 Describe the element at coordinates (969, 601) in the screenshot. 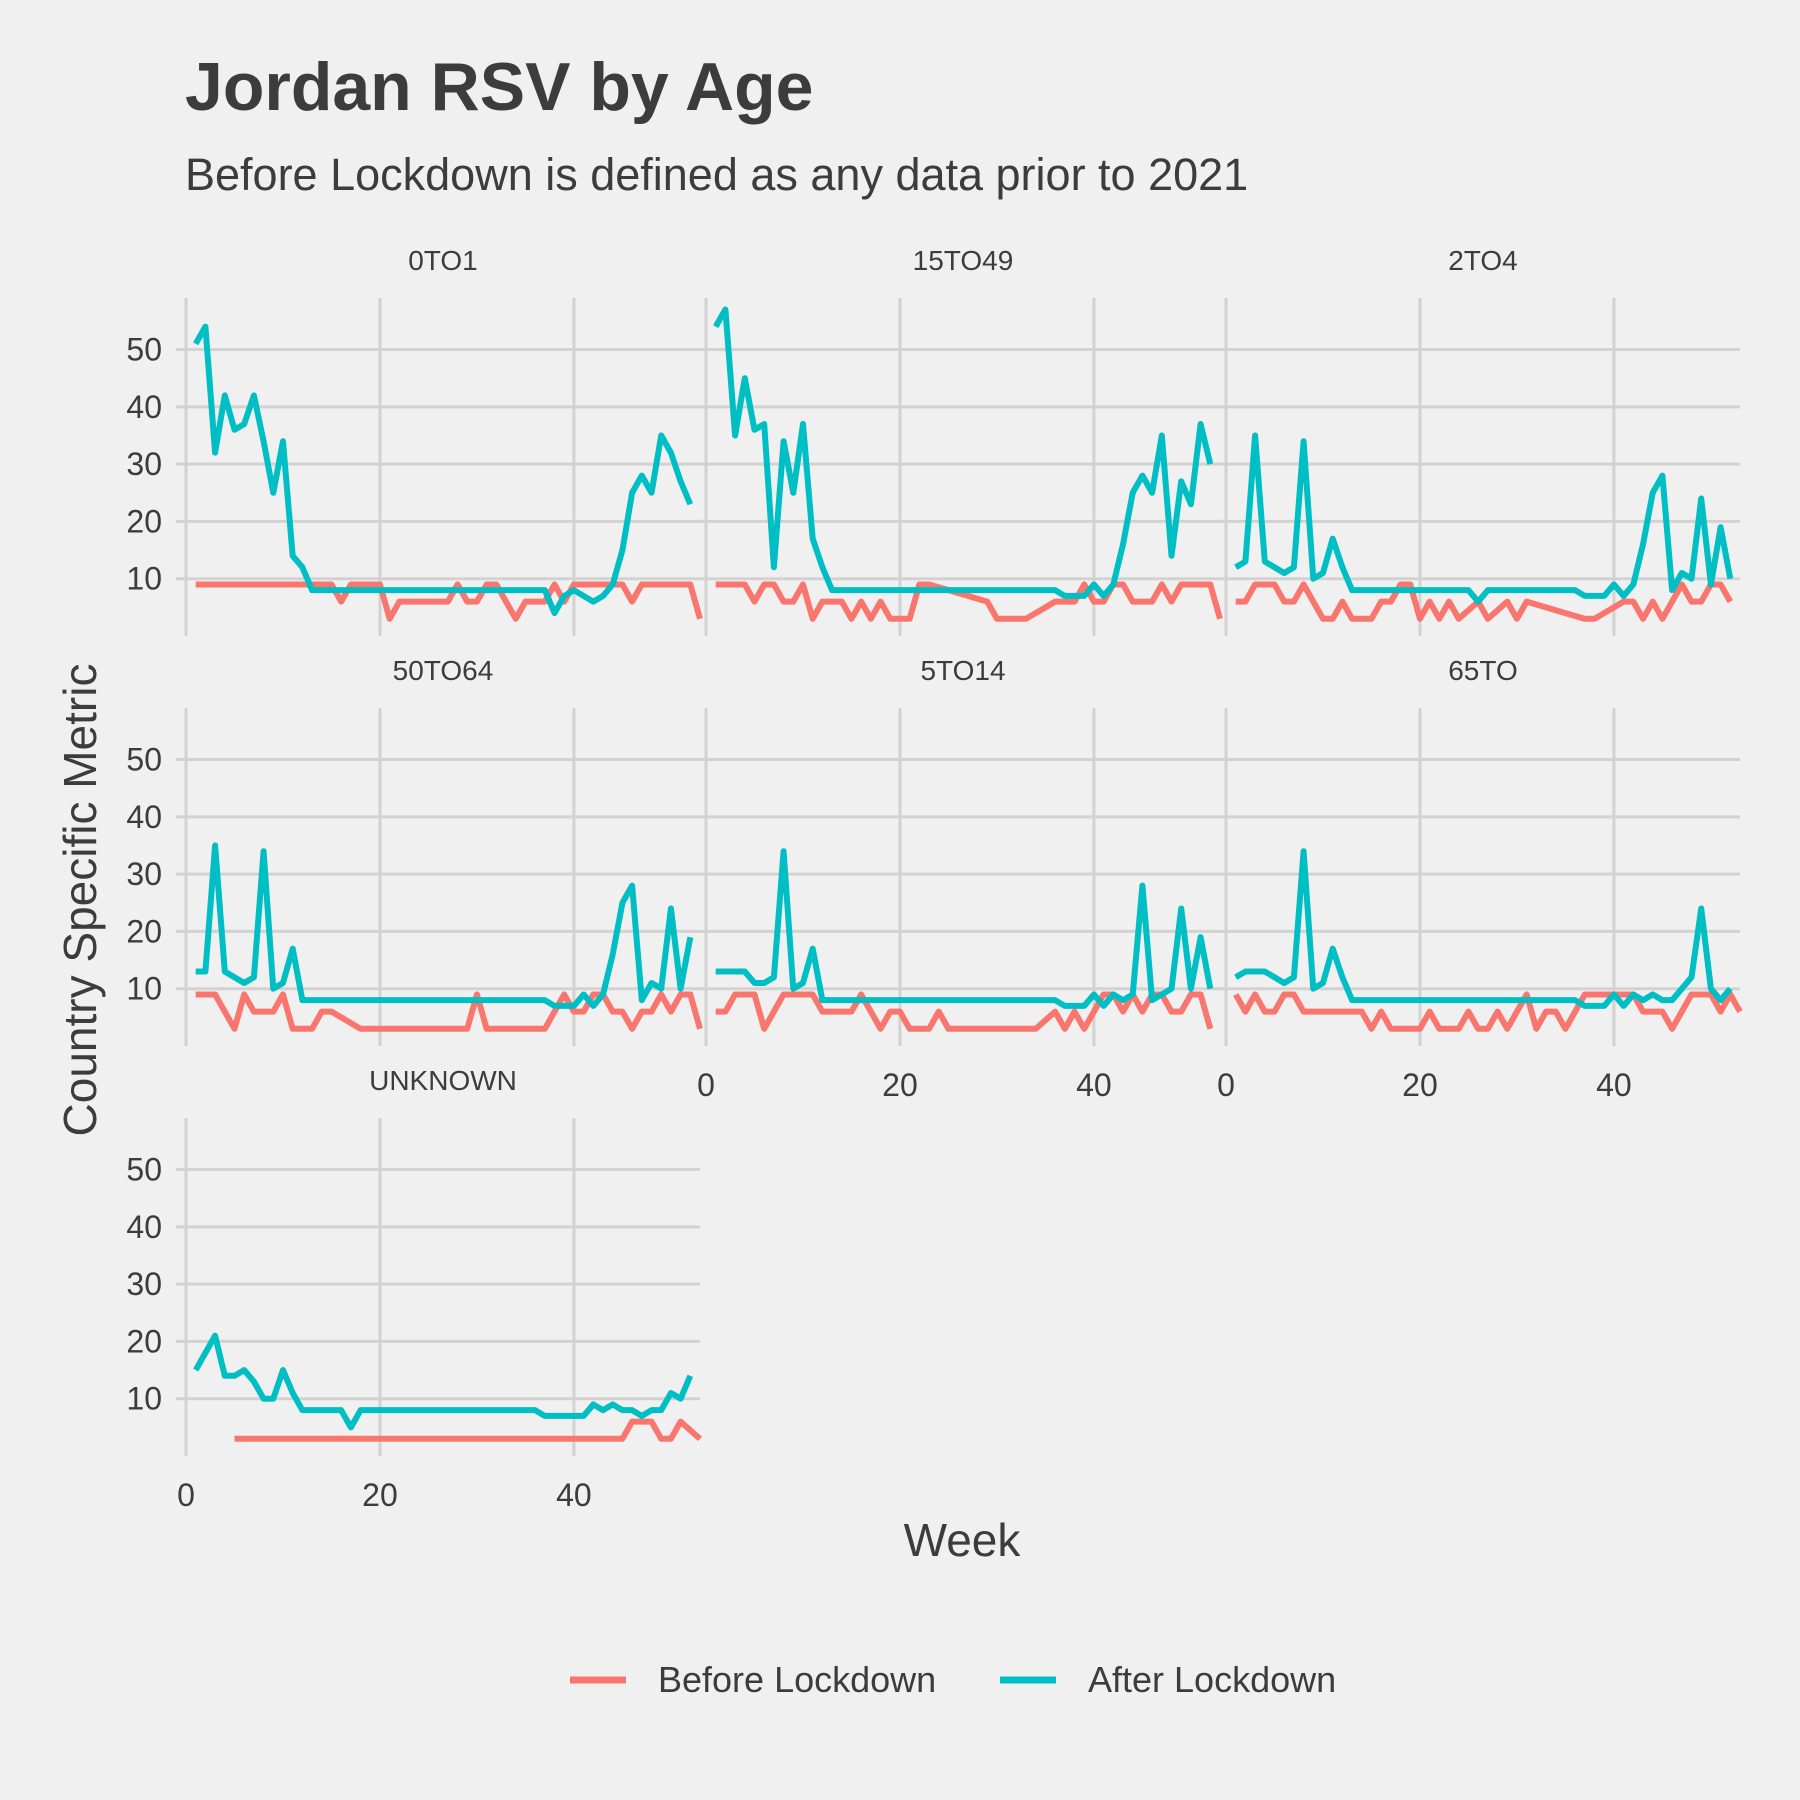

I see `series-line-before-lockdown-15to49` at that location.